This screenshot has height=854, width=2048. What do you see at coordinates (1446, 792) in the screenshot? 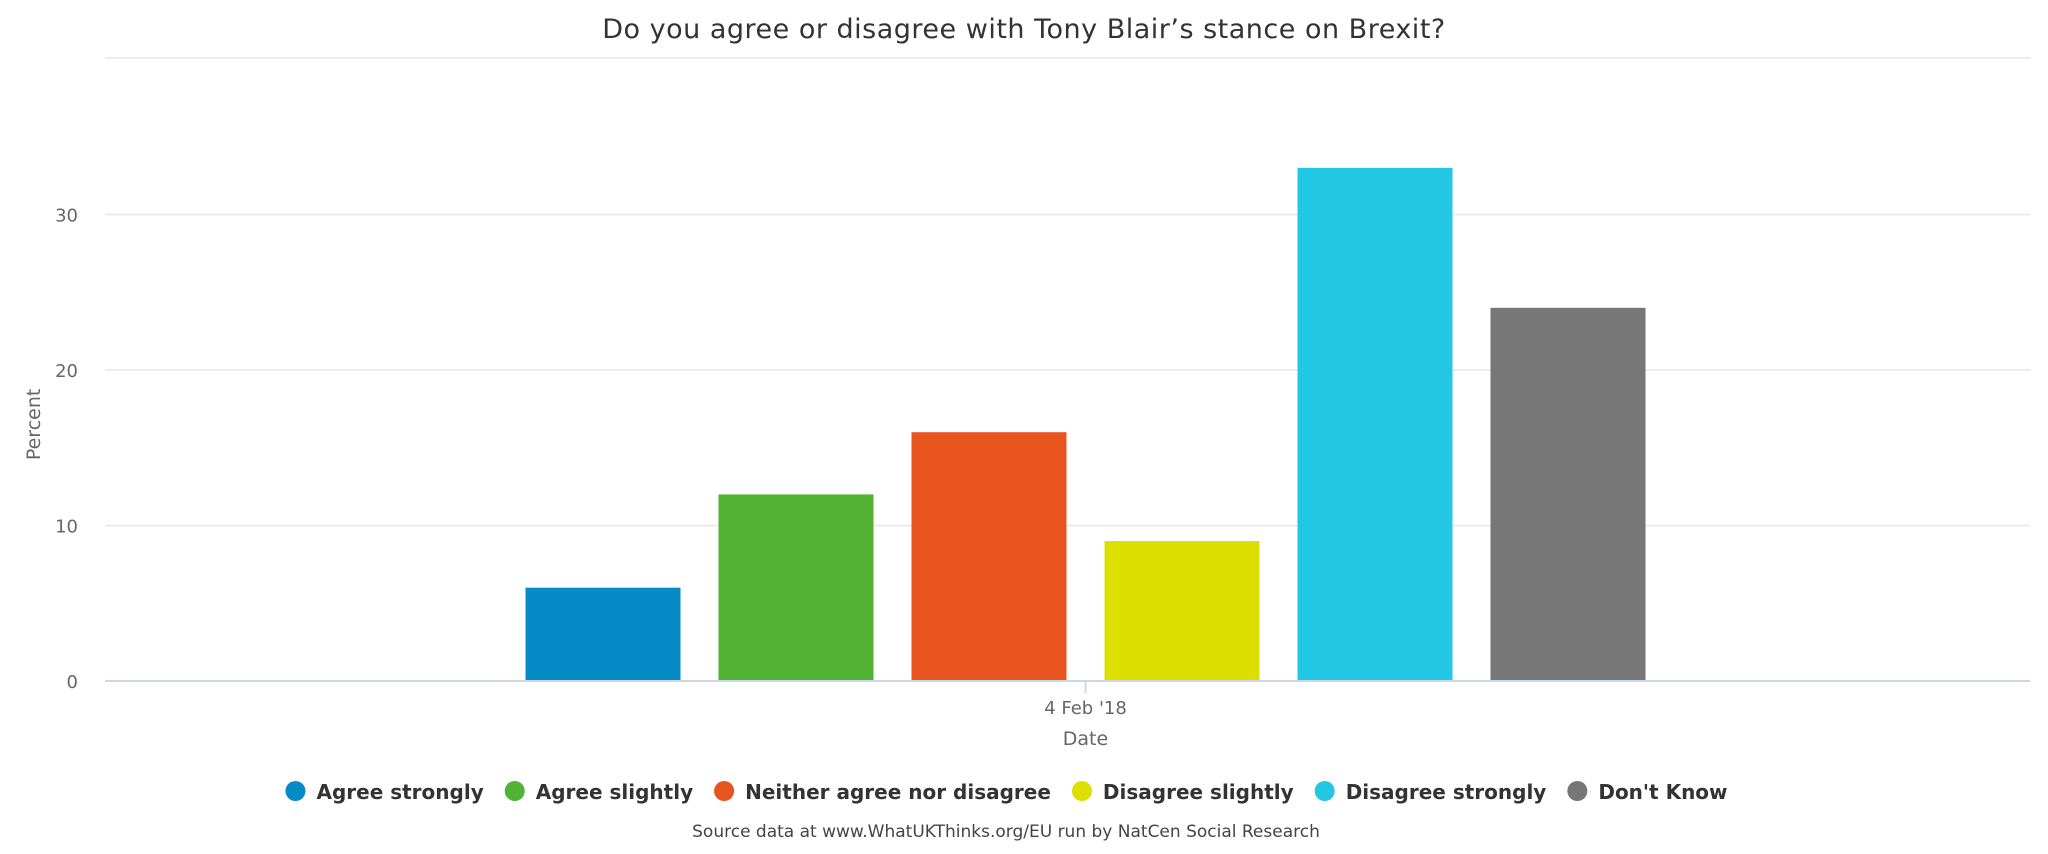
I see `legend-label: Disagree strongly` at bounding box center [1446, 792].